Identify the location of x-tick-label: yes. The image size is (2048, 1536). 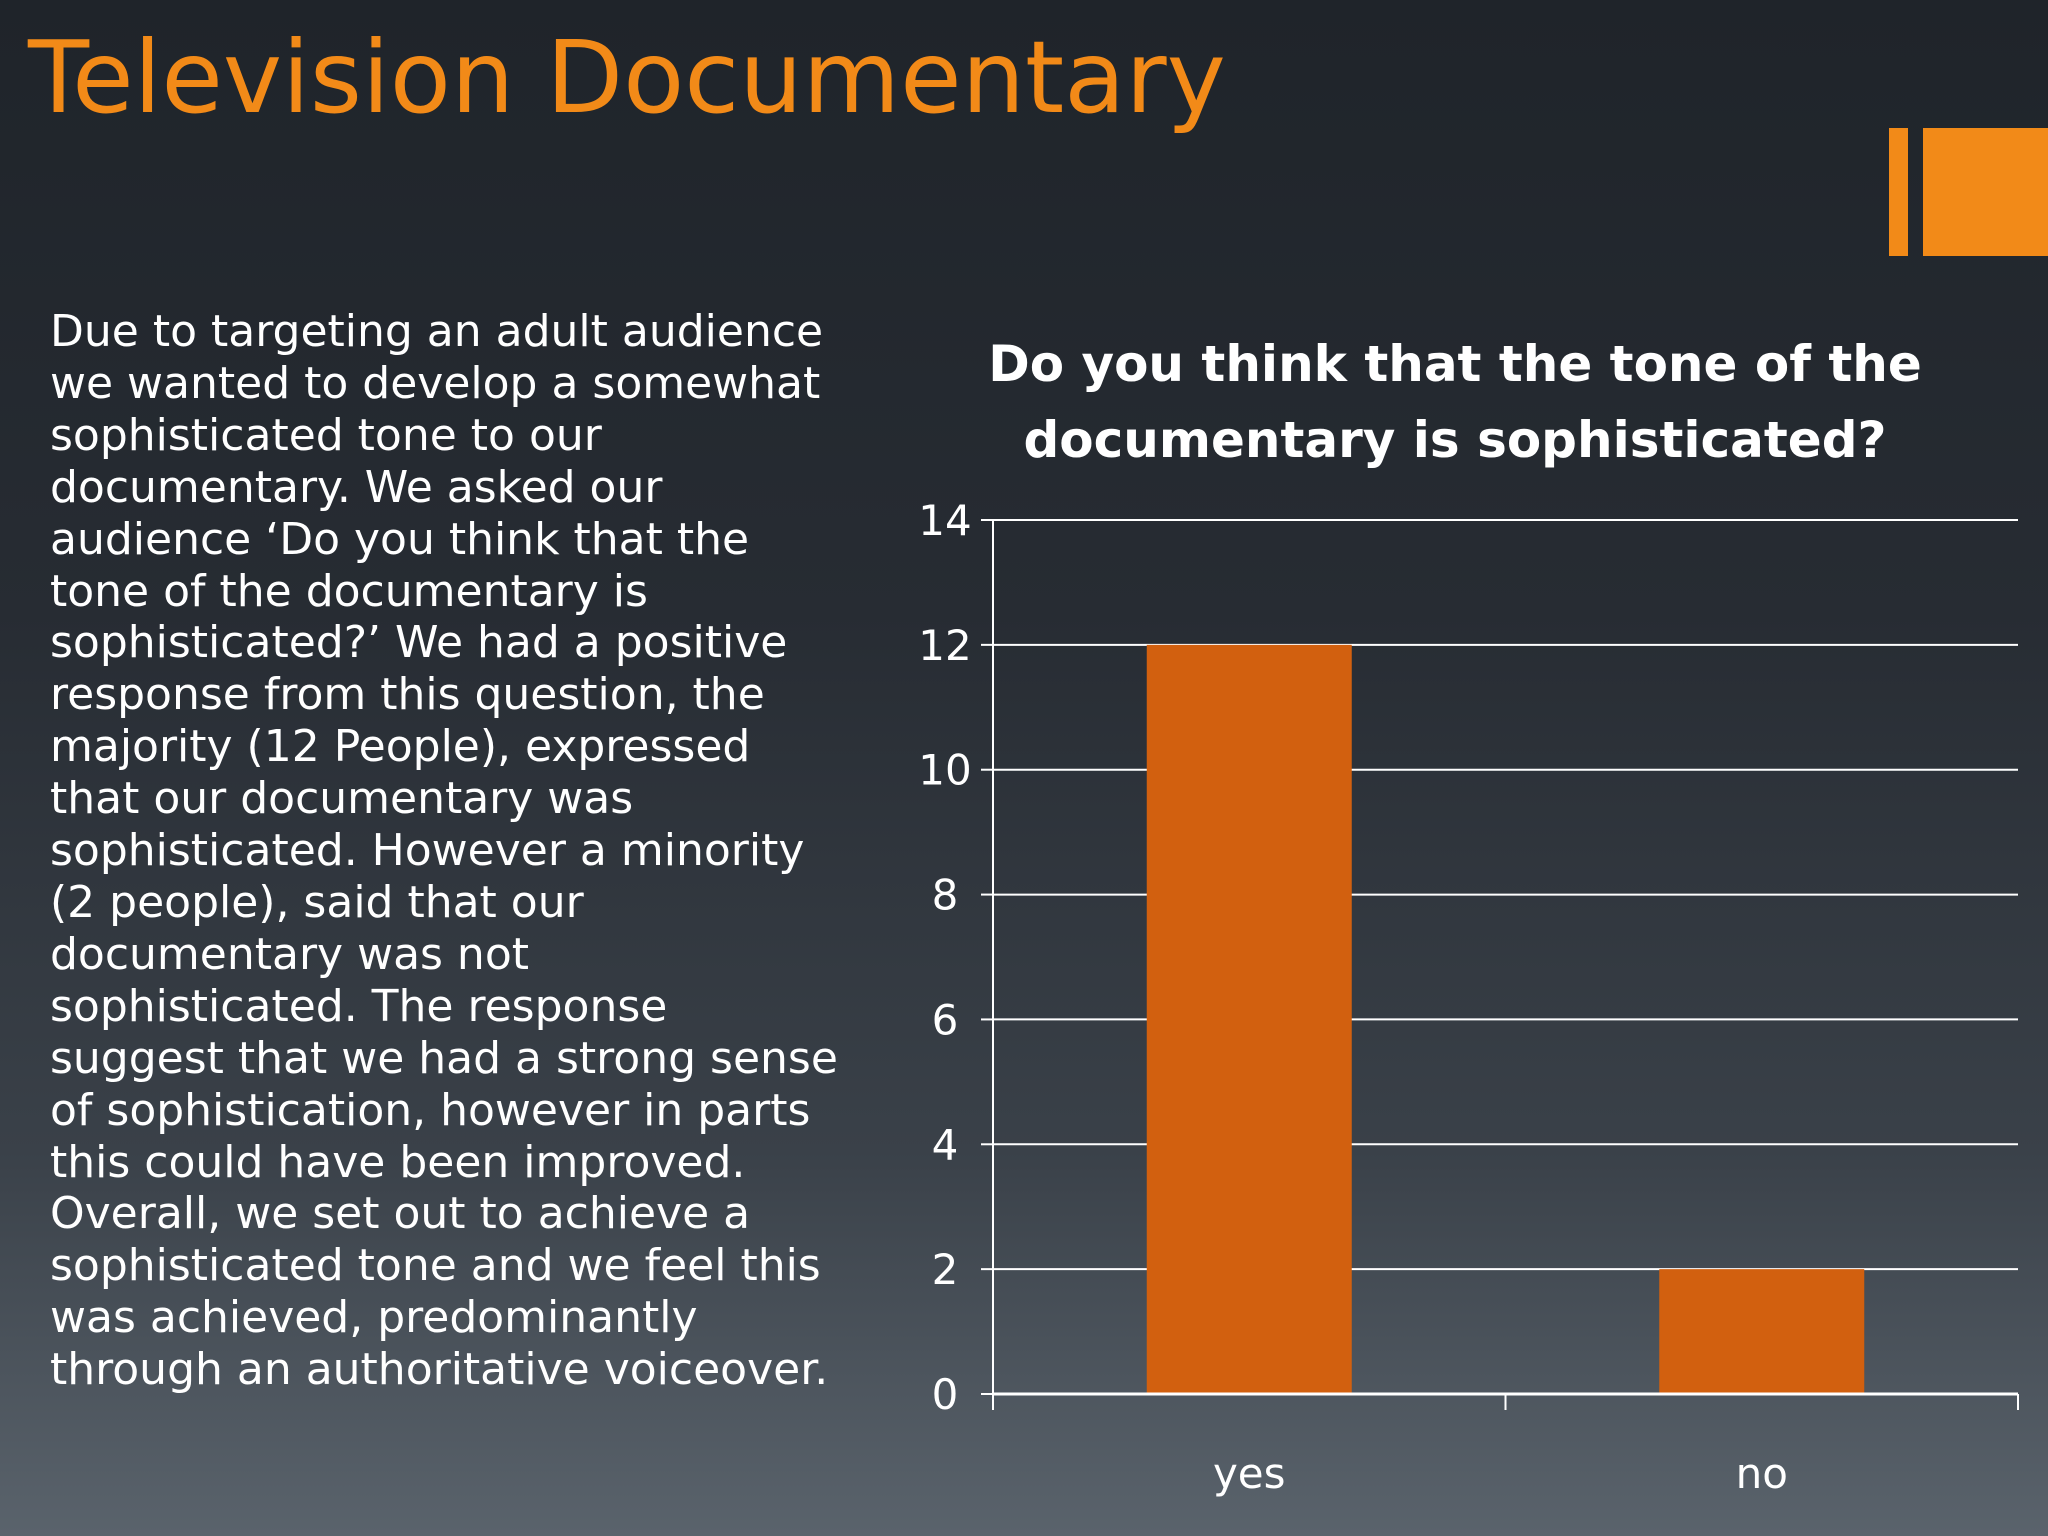
(1249, 1473).